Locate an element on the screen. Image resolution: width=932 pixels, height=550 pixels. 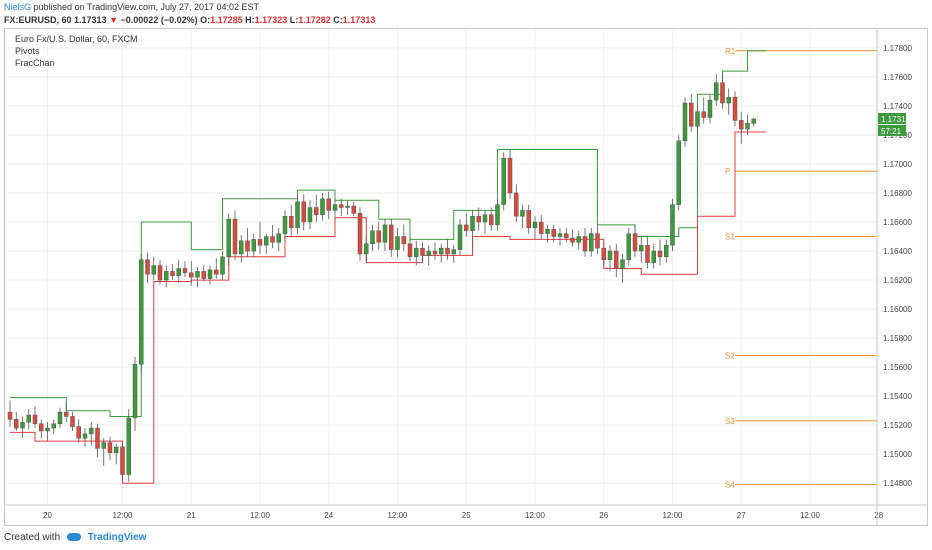
author-name: NielsG is located at coordinates (18, 7).